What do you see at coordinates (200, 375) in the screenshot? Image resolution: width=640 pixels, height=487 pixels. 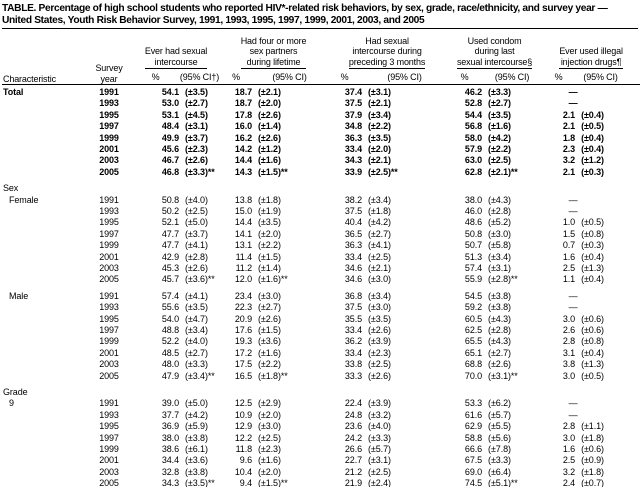 I see `ci-cell: (±3.4)**` at bounding box center [200, 375].